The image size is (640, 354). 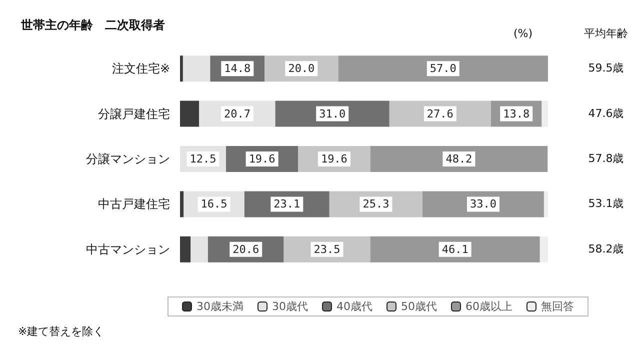 What do you see at coordinates (354, 306) in the screenshot?
I see `legend-label: 40歳代` at bounding box center [354, 306].